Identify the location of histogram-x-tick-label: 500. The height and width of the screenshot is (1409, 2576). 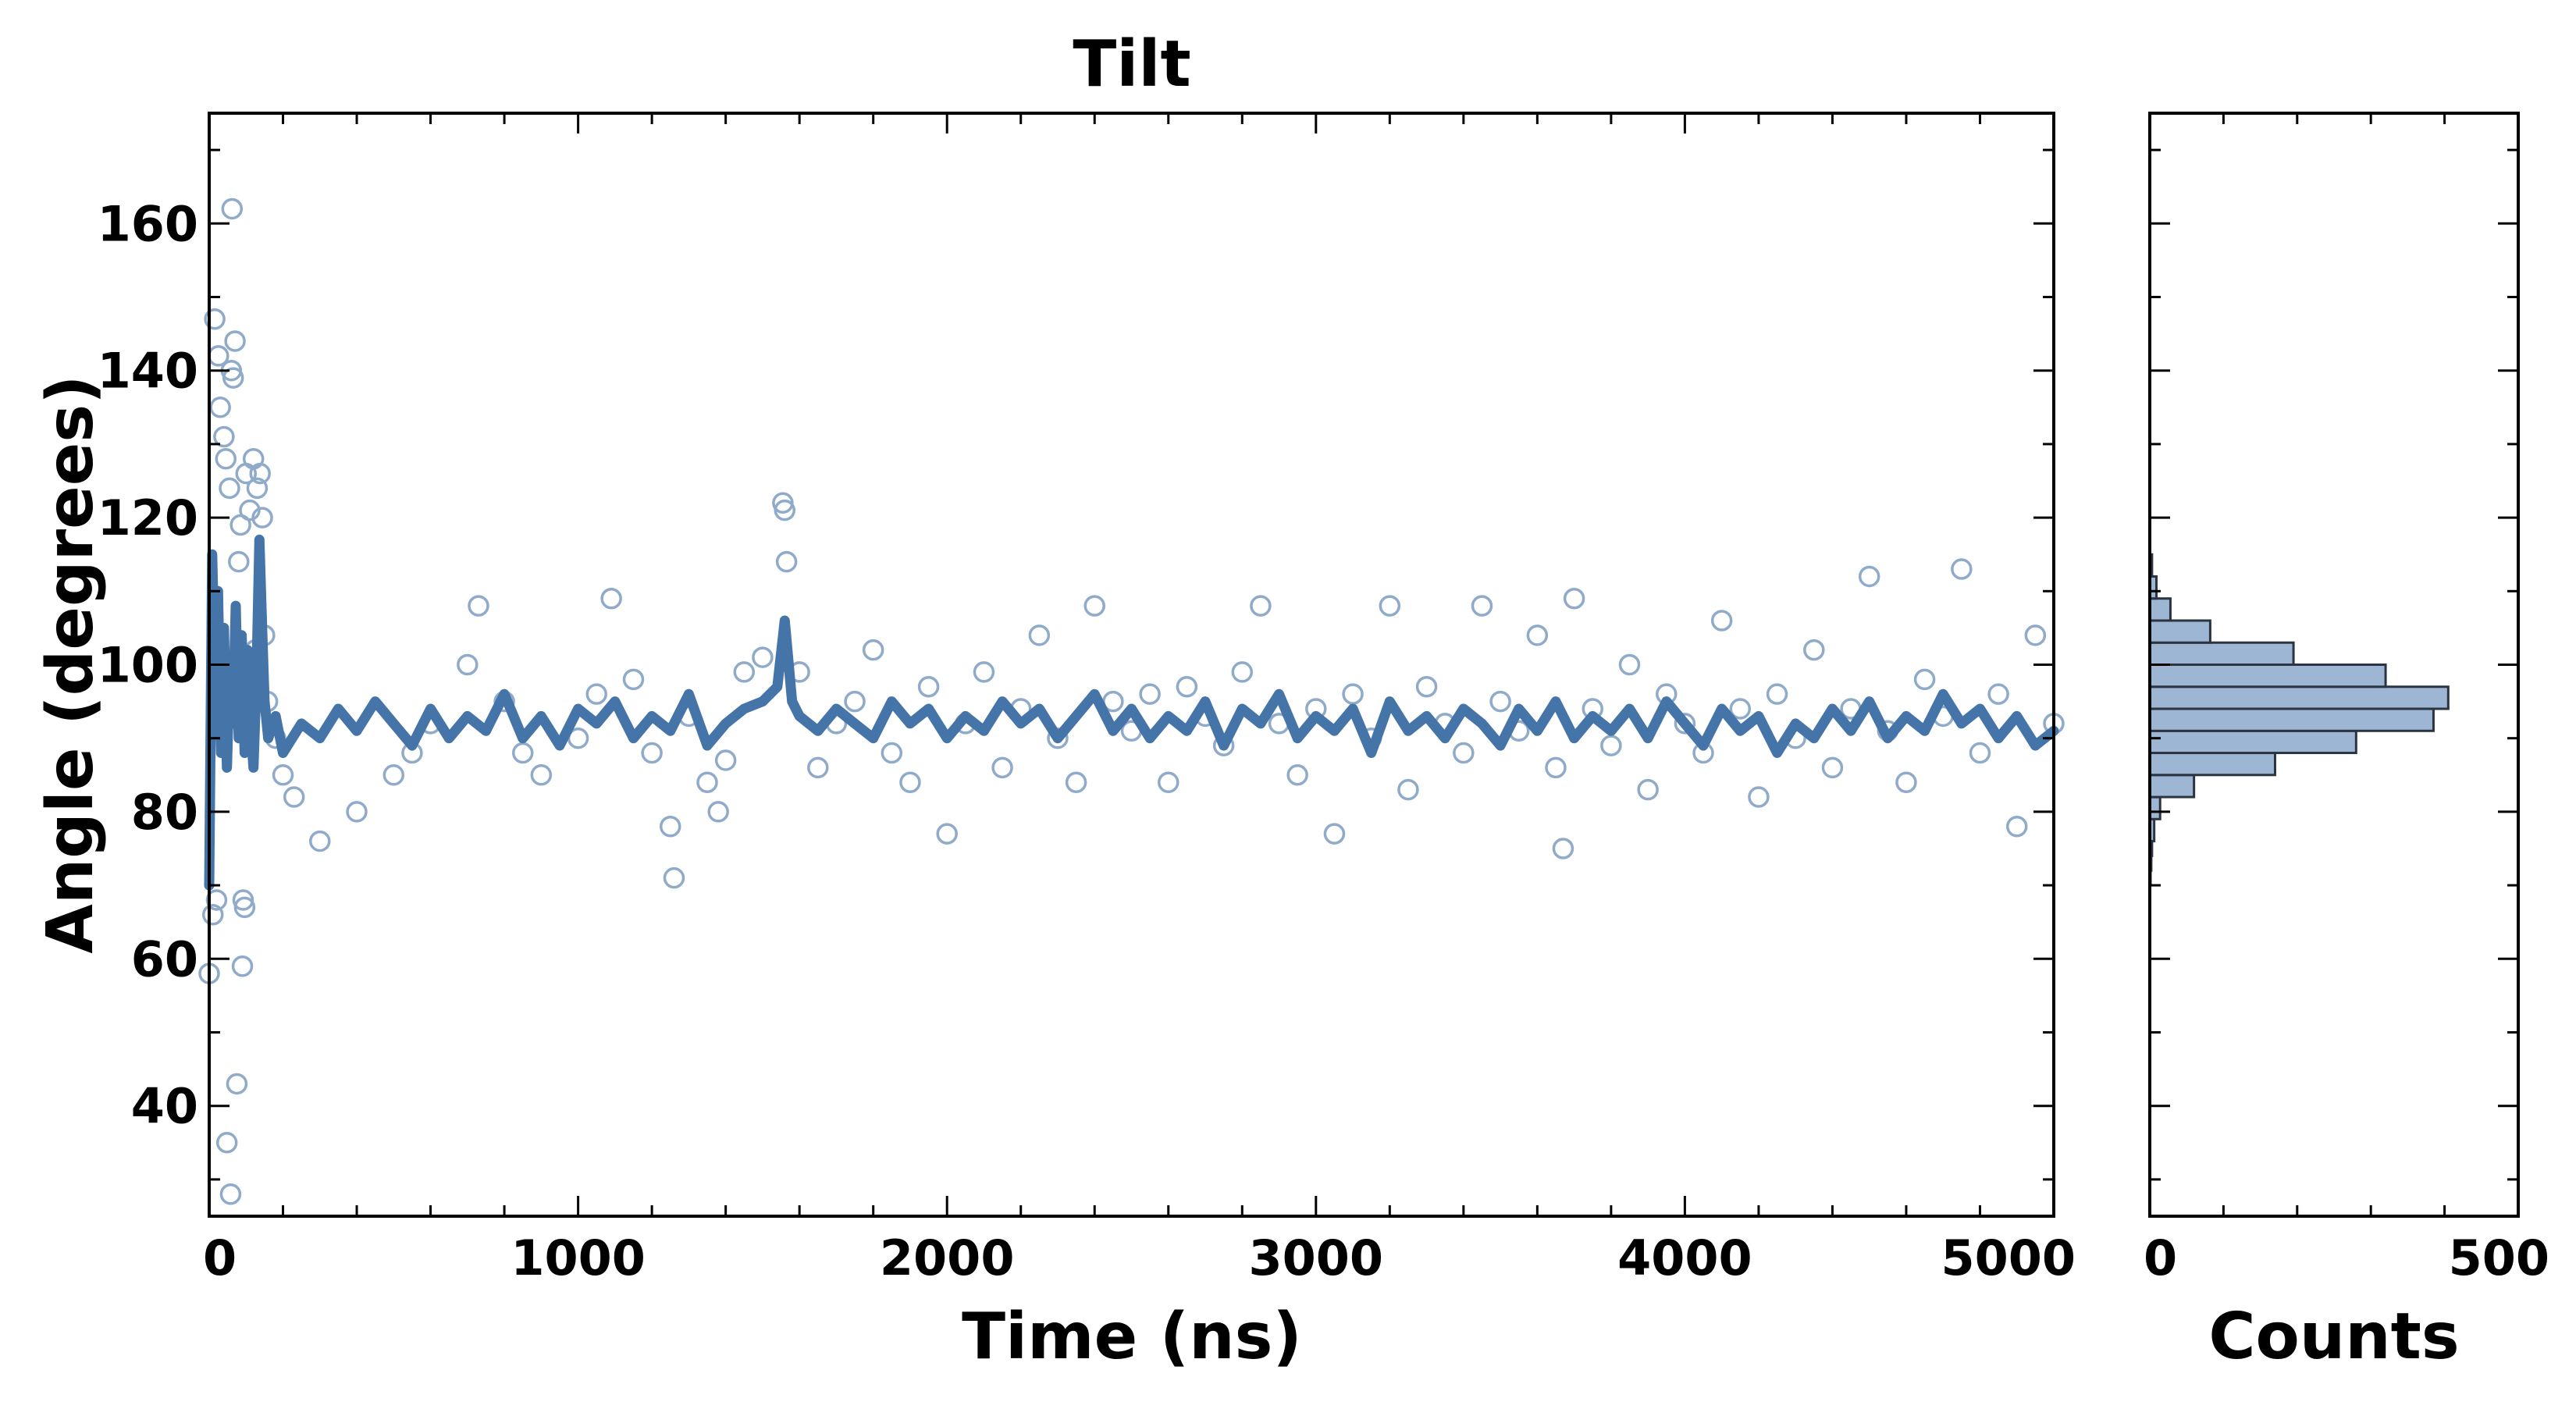
(2499, 1257).